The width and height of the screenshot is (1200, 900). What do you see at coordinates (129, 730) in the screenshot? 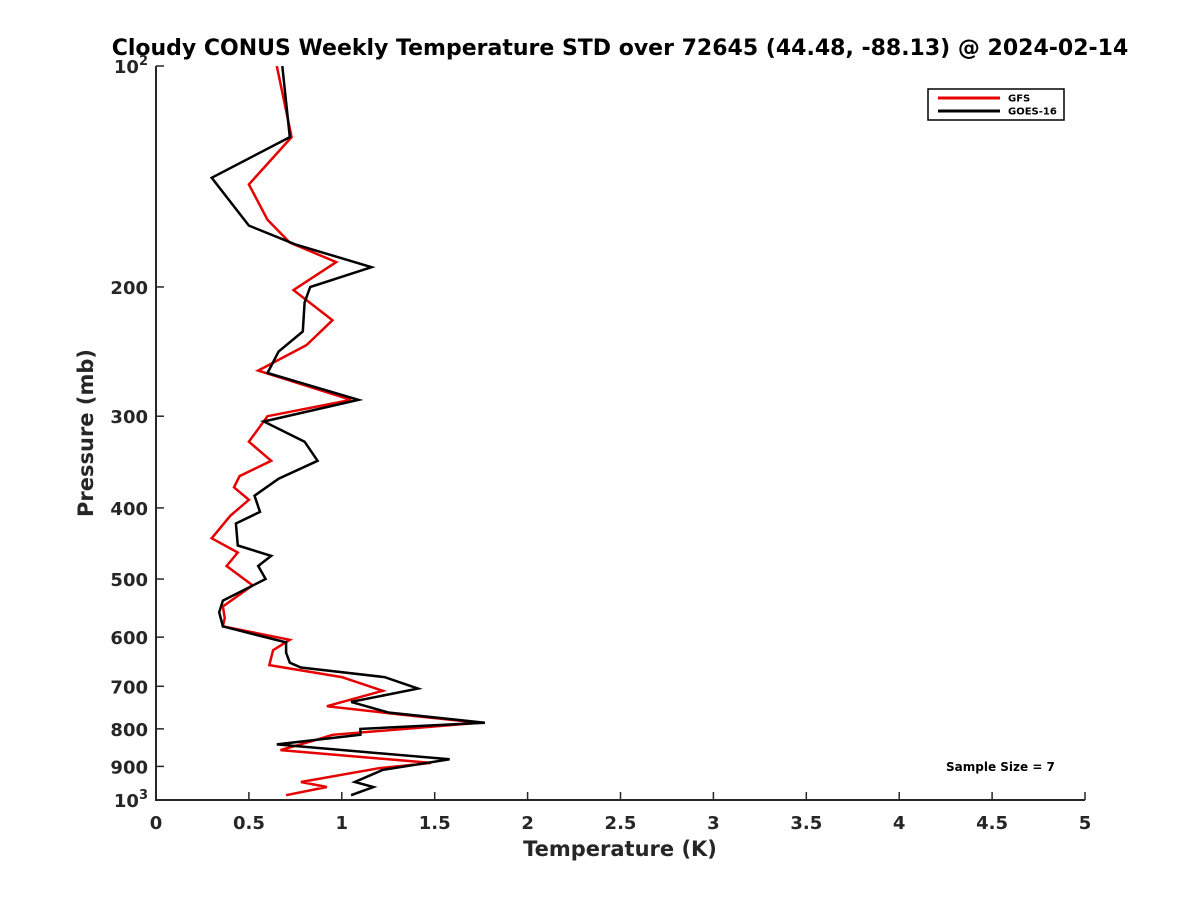
I see `y-tick-label: 800` at bounding box center [129, 730].